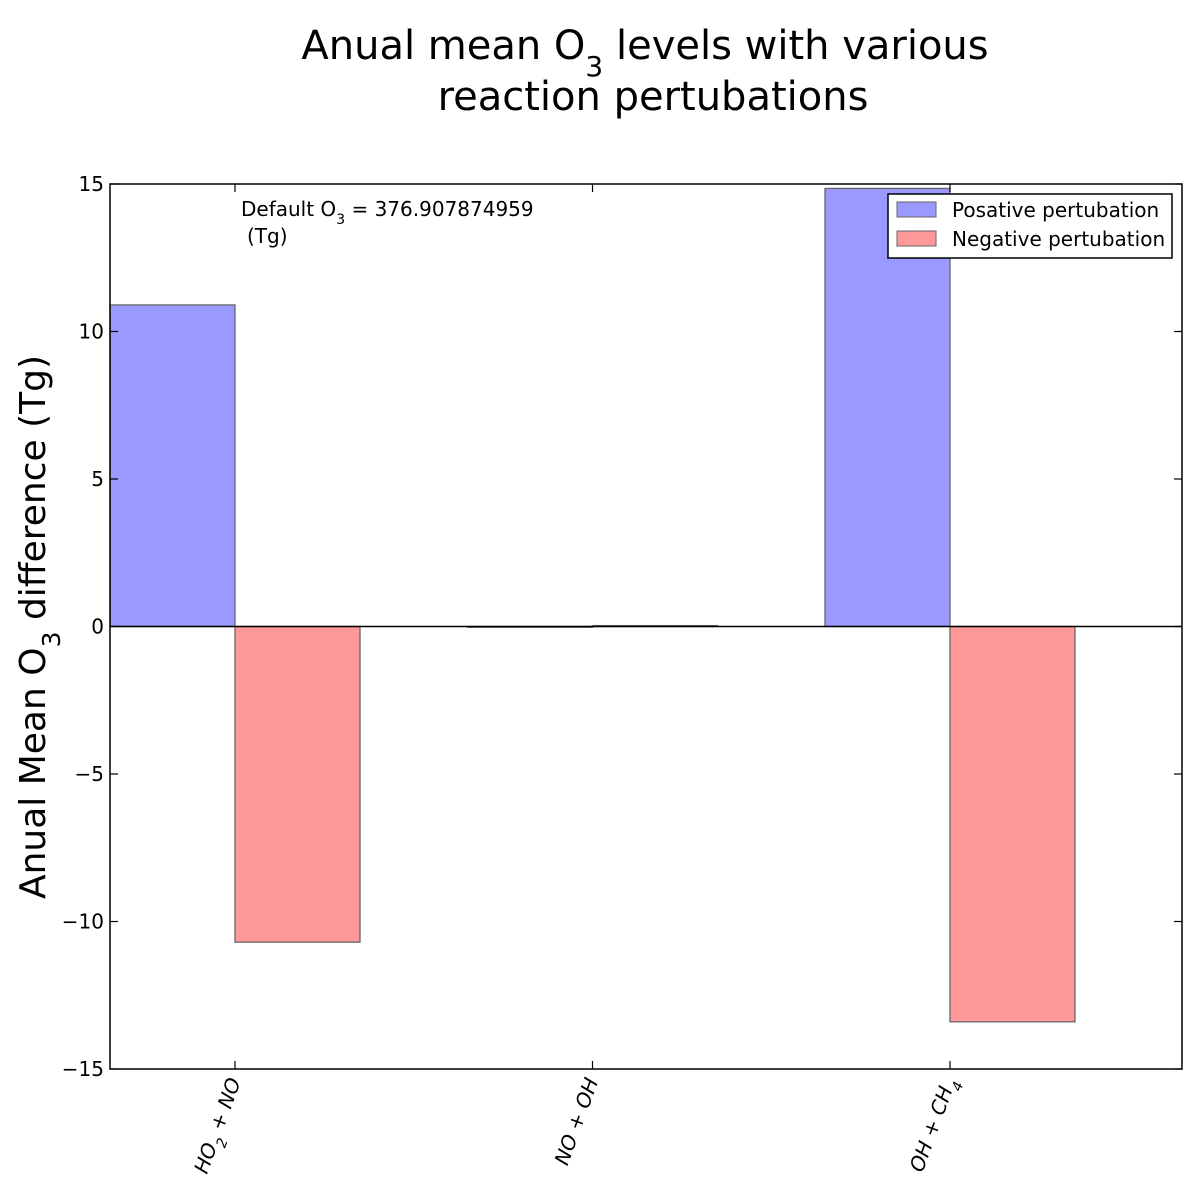  I want to click on ylabel-sub: 3, so click(51, 640).